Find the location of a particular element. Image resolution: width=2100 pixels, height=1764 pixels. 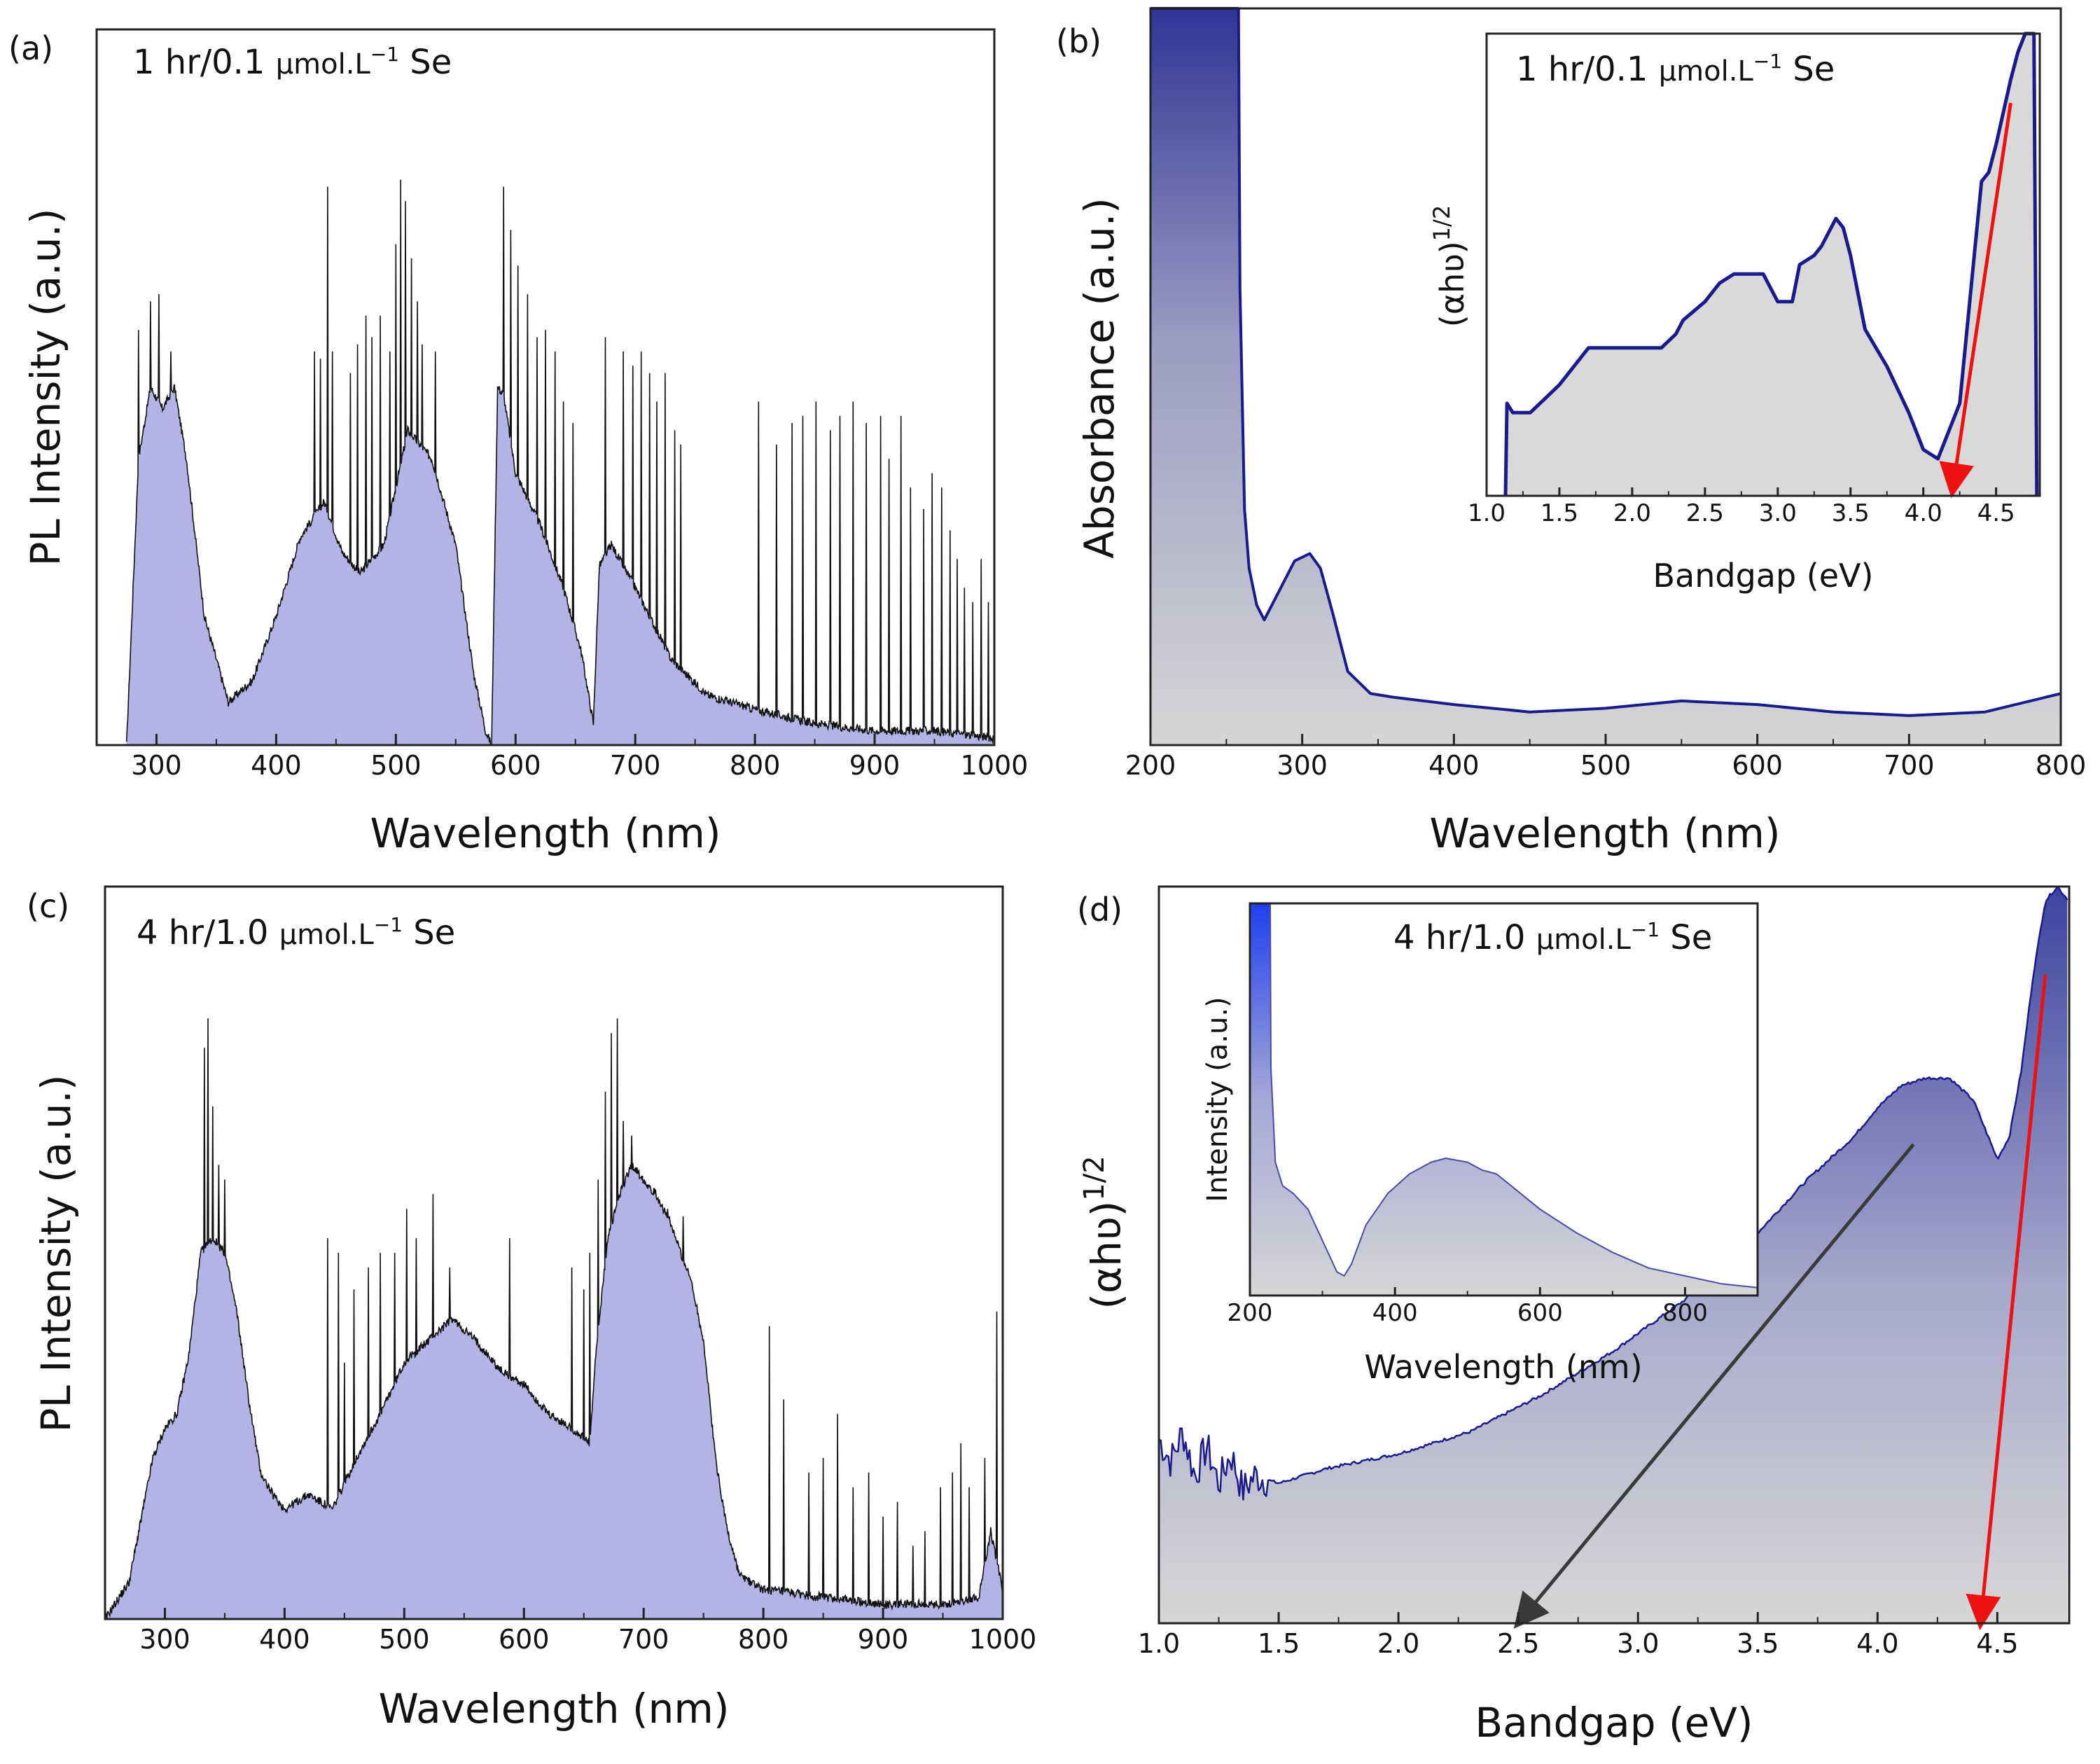

panel-d-inset-x-ticks: 200 400 600 800 is located at coordinates (1468, 1307).